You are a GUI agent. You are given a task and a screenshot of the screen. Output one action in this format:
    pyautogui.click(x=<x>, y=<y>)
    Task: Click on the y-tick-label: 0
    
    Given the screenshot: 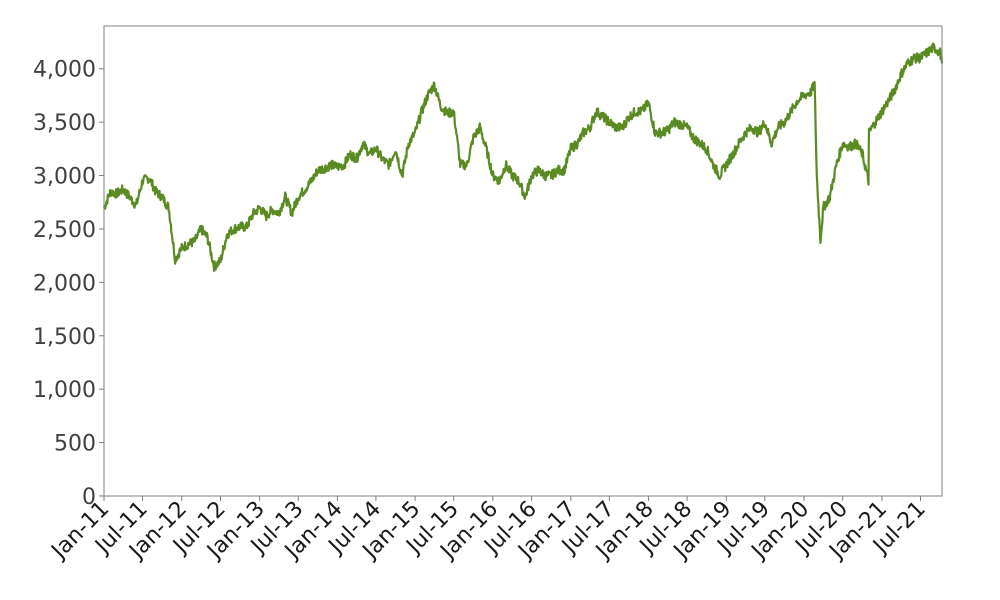 What is the action you would take?
    pyautogui.click(x=89, y=497)
    